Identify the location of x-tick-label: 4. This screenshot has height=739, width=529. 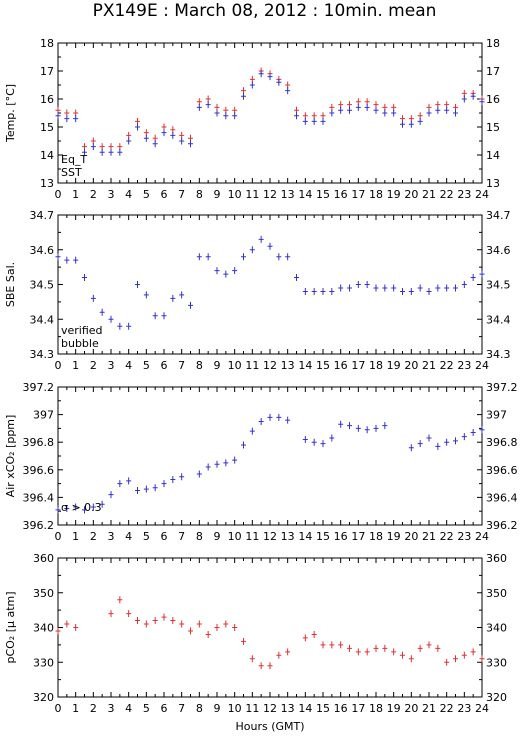
(128, 536).